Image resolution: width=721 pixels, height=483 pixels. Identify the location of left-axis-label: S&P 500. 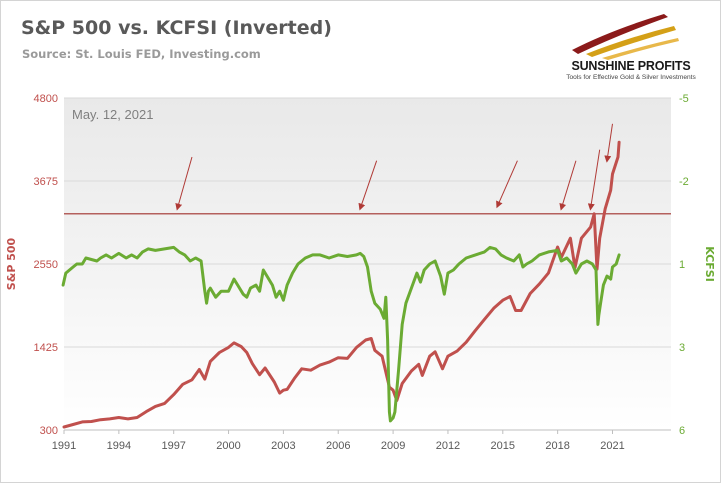
(11, 263).